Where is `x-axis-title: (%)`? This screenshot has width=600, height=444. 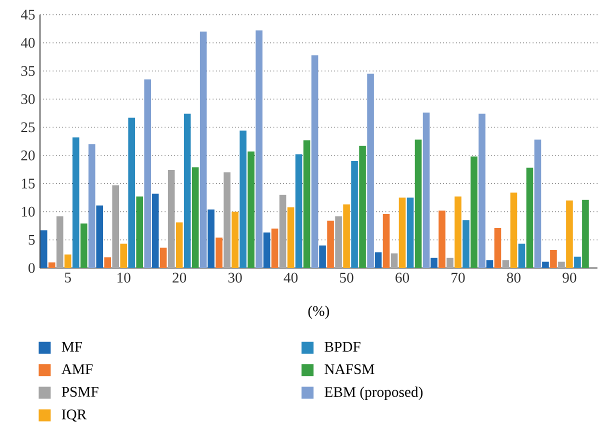
x-axis-title: (%) is located at coordinates (319, 312).